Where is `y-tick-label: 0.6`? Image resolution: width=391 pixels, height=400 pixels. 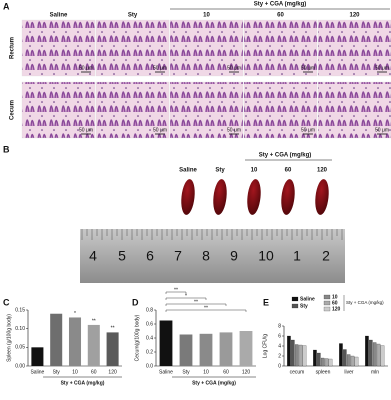
y-tick-label: 0.6 is located at coordinates (149, 324).